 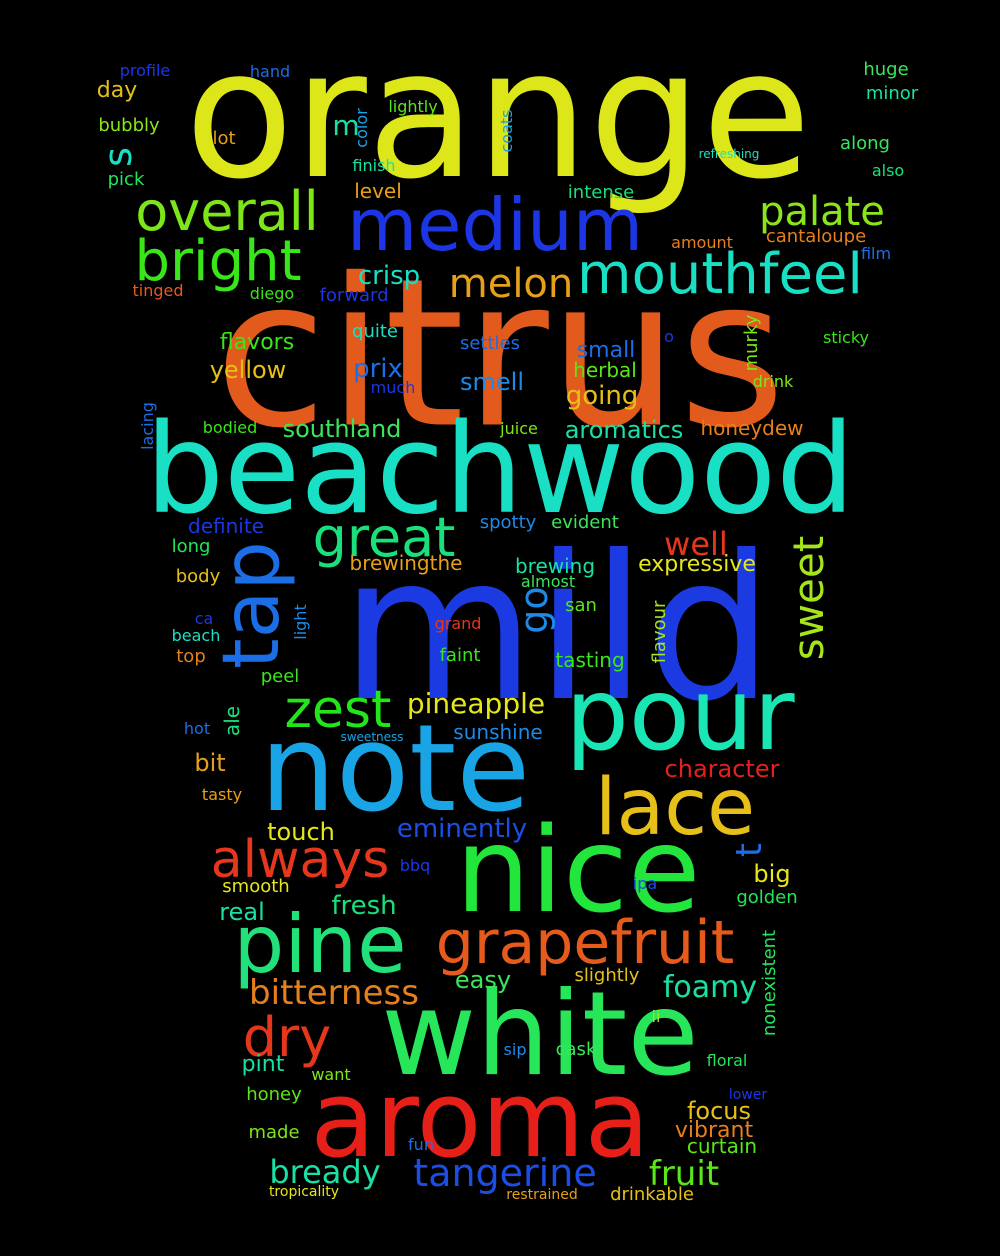 I want to click on word-vibrant: vibrant, so click(x=714, y=1130).